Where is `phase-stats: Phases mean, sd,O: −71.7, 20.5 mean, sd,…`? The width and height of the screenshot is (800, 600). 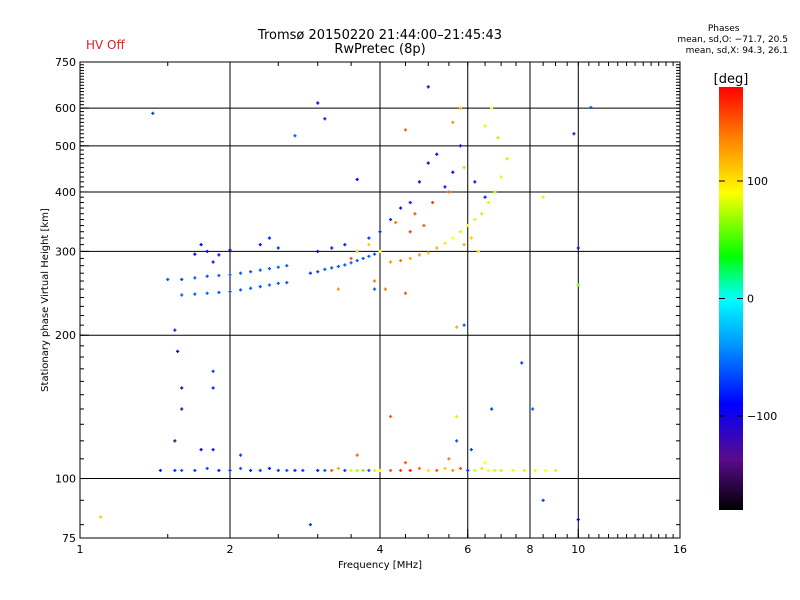
phase-stats: Phases mean, sd,O: −71.7, 20.5 mean, sd,… is located at coordinates (732, 40).